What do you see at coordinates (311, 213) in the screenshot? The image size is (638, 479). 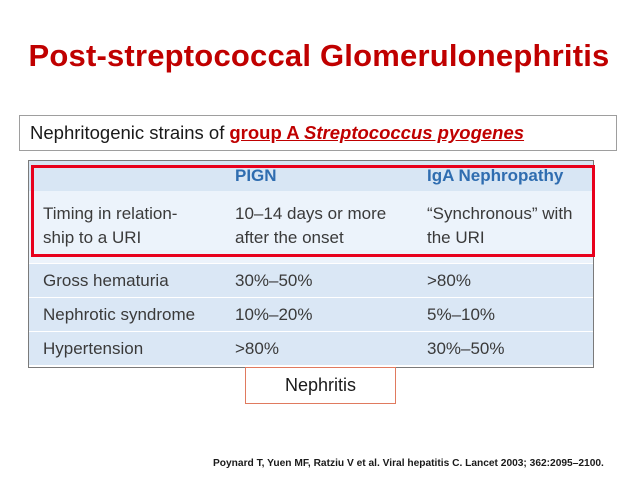 I see `timing-pign-line1: 10–14 days or more` at bounding box center [311, 213].